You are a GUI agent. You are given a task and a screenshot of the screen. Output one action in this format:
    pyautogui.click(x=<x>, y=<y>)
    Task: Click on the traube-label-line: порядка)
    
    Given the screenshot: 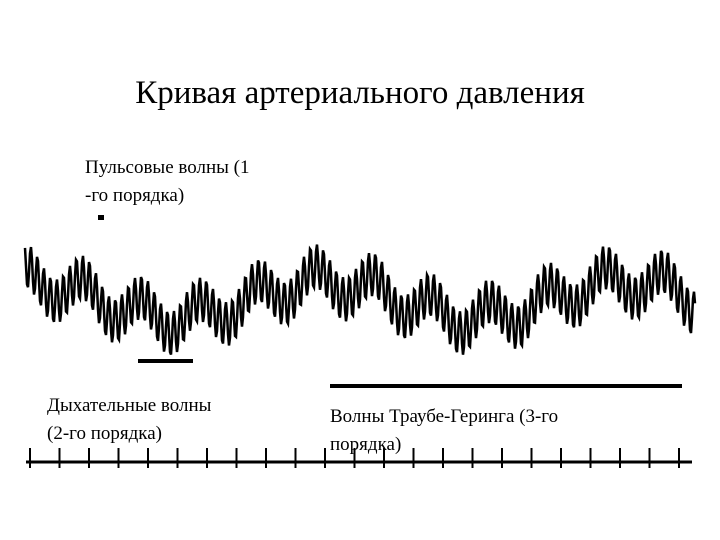 What is the action you would take?
    pyautogui.click(x=365, y=444)
    